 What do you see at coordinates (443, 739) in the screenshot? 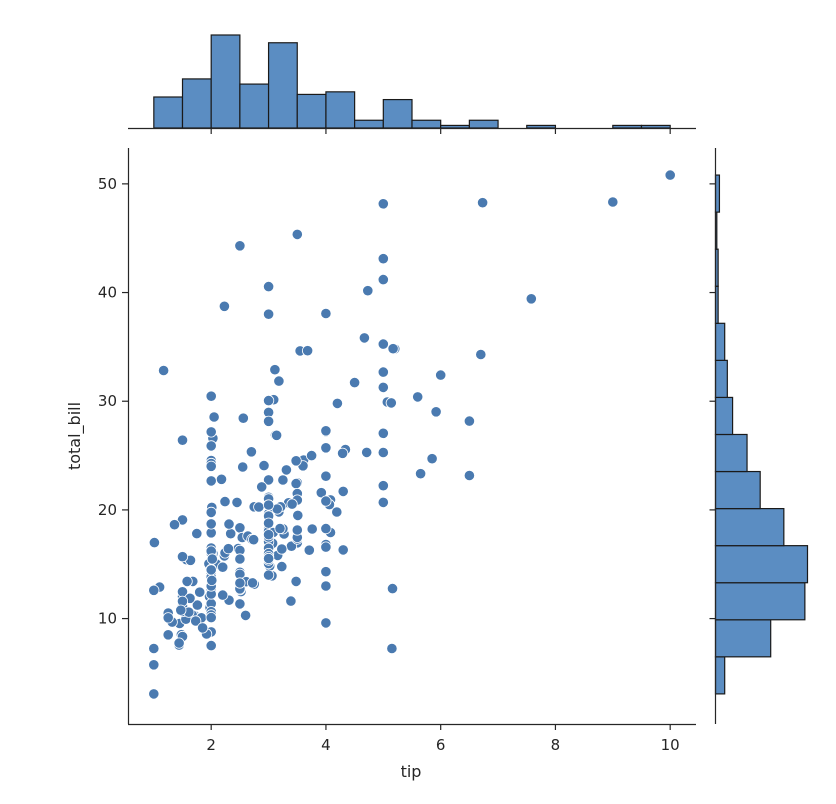
I see `x-axis-ticks: 2 4 6 8 10` at bounding box center [443, 739].